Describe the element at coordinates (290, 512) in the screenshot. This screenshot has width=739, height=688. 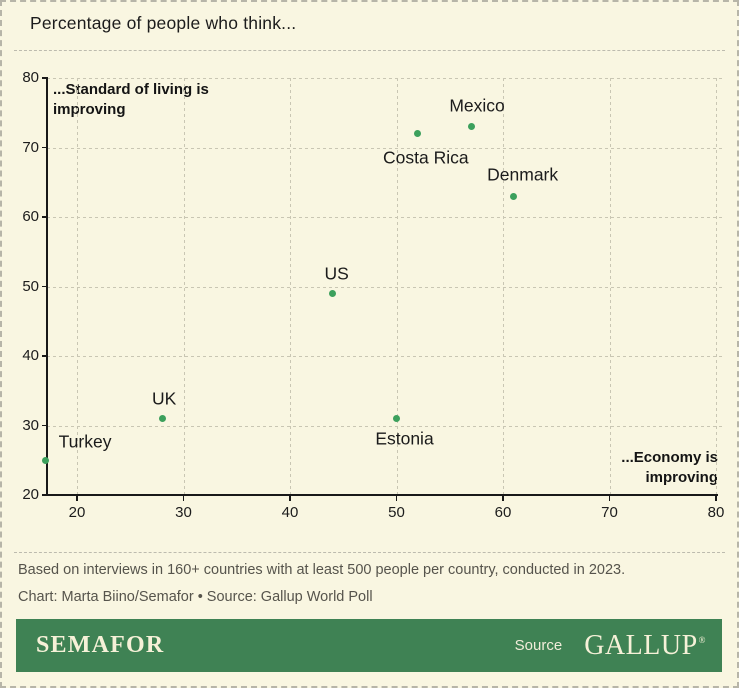
I see `x-tick-label: 40` at that location.